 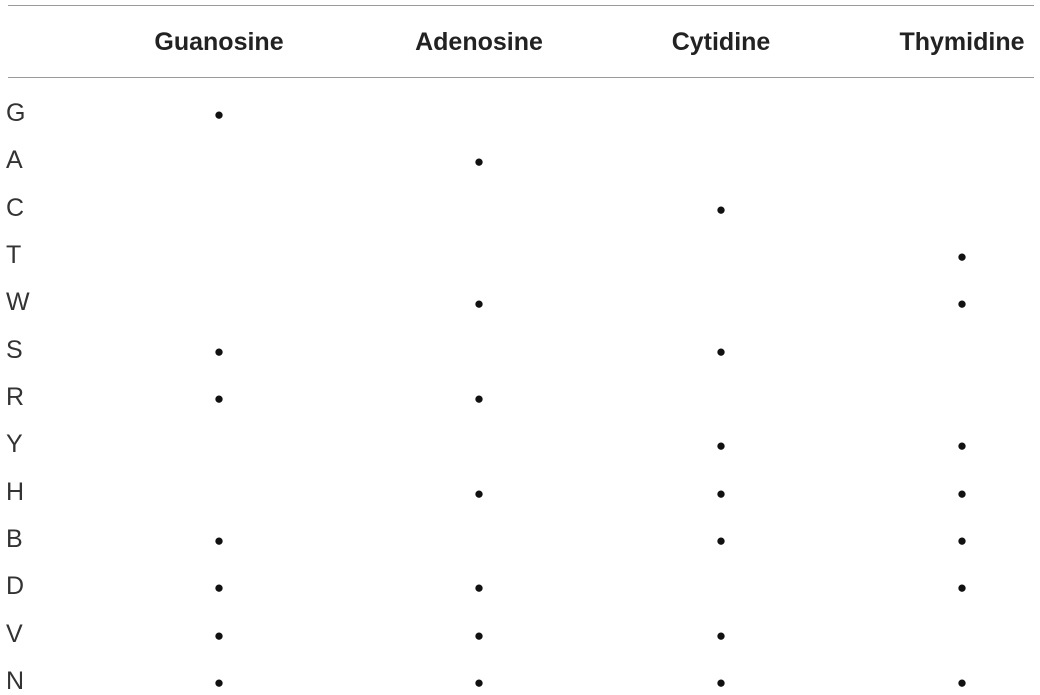 I want to click on row-label: A, so click(x=14, y=160).